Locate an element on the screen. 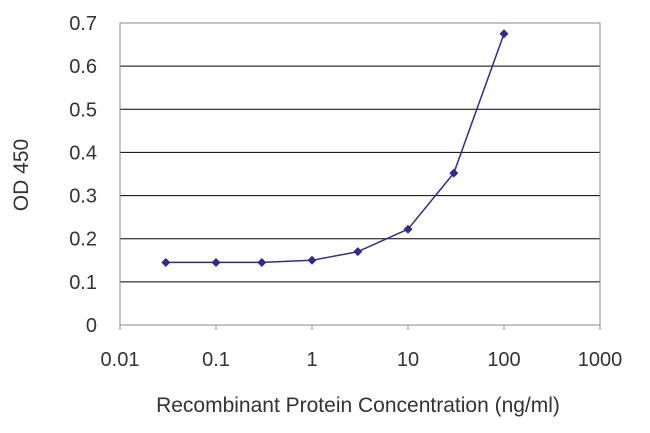 Image resolution: width=650 pixels, height=433 pixels. y-tick-label: 0.5 is located at coordinates (83, 110).